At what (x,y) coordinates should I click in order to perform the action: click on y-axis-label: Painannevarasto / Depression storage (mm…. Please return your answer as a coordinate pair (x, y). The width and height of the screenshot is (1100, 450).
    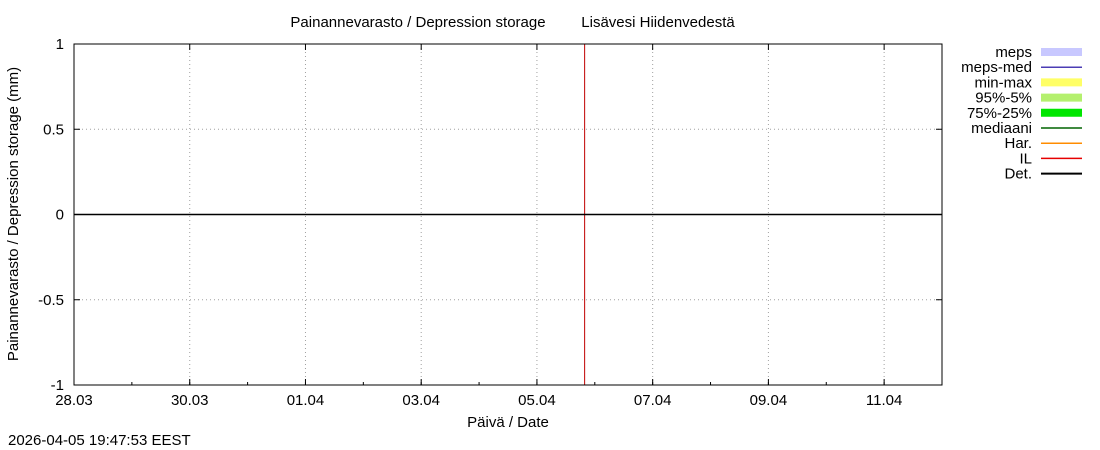
    Looking at the image, I should click on (13, 214).